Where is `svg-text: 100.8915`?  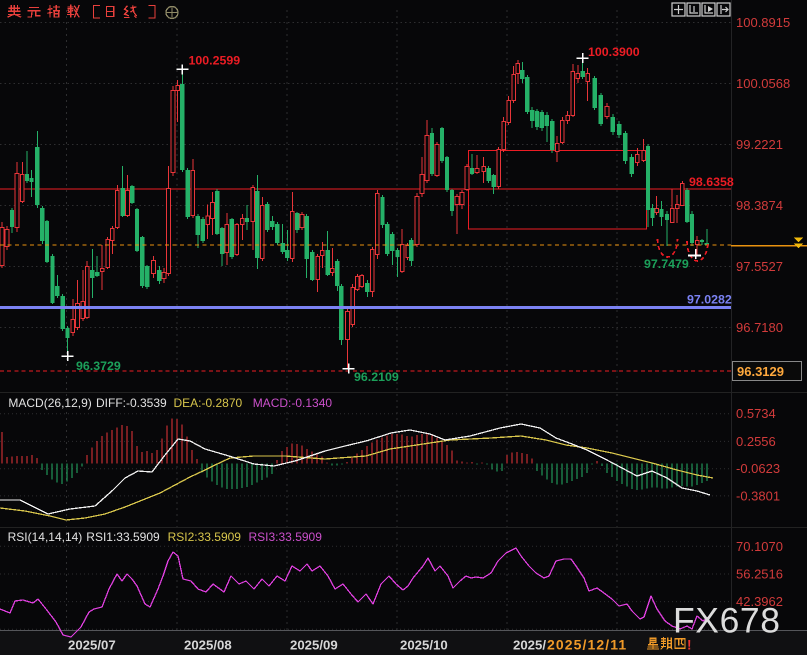
svg-text: 100.8915 is located at coordinates (763, 22).